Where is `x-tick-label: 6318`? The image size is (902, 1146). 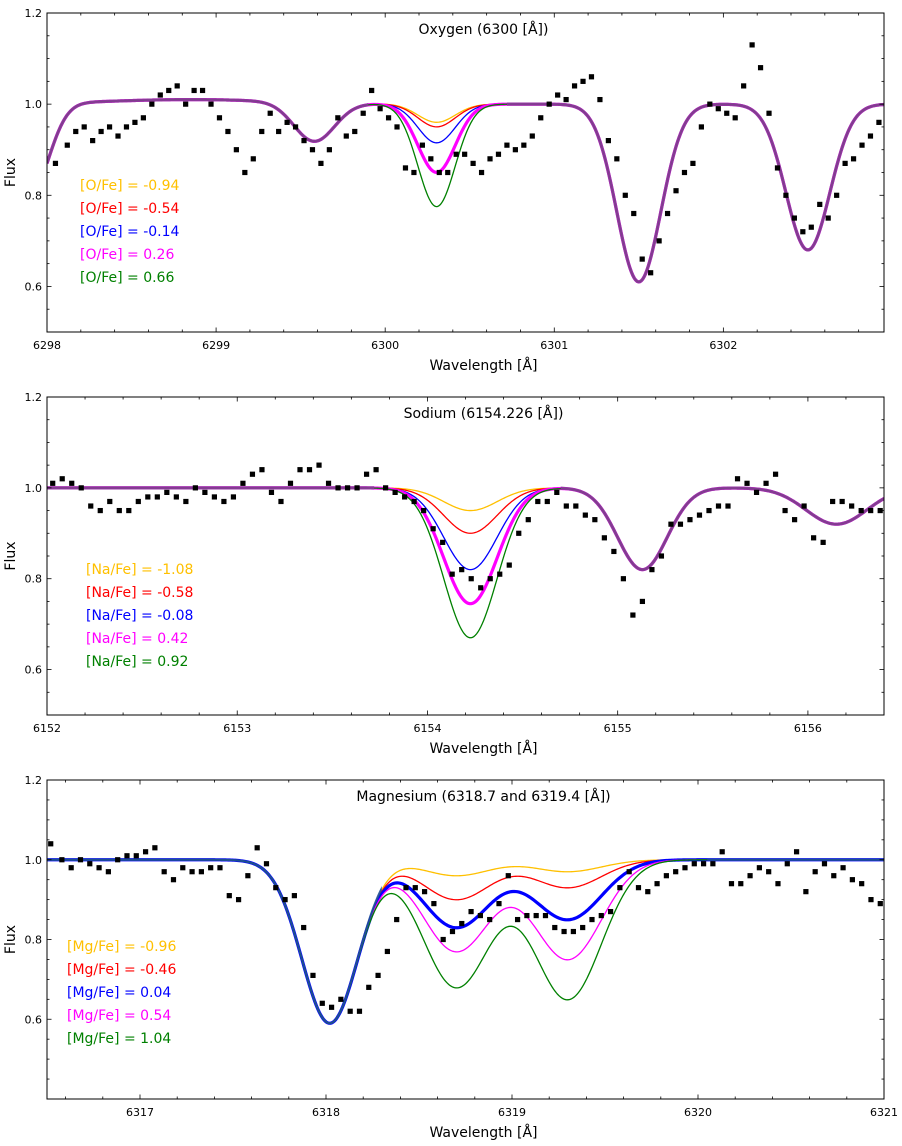 x-tick-label: 6318 is located at coordinates (326, 1112).